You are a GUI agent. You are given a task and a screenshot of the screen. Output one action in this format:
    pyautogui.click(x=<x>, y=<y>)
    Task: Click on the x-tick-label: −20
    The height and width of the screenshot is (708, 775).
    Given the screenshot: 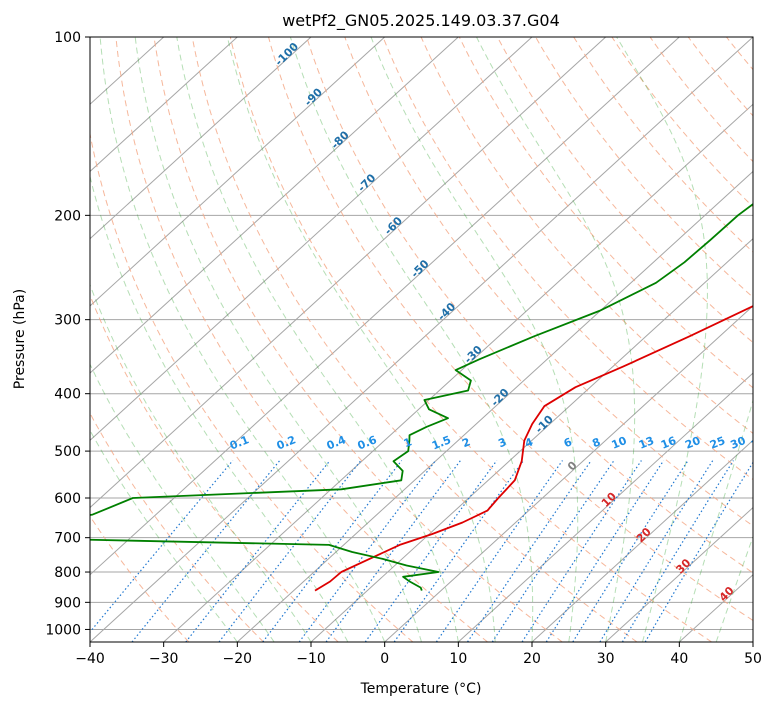 What is the action you would take?
    pyautogui.click(x=238, y=659)
    